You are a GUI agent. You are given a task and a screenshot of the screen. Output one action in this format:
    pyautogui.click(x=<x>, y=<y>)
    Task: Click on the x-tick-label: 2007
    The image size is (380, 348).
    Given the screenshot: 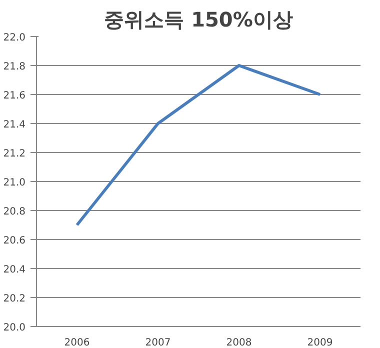 What is the action you would take?
    pyautogui.click(x=158, y=343)
    